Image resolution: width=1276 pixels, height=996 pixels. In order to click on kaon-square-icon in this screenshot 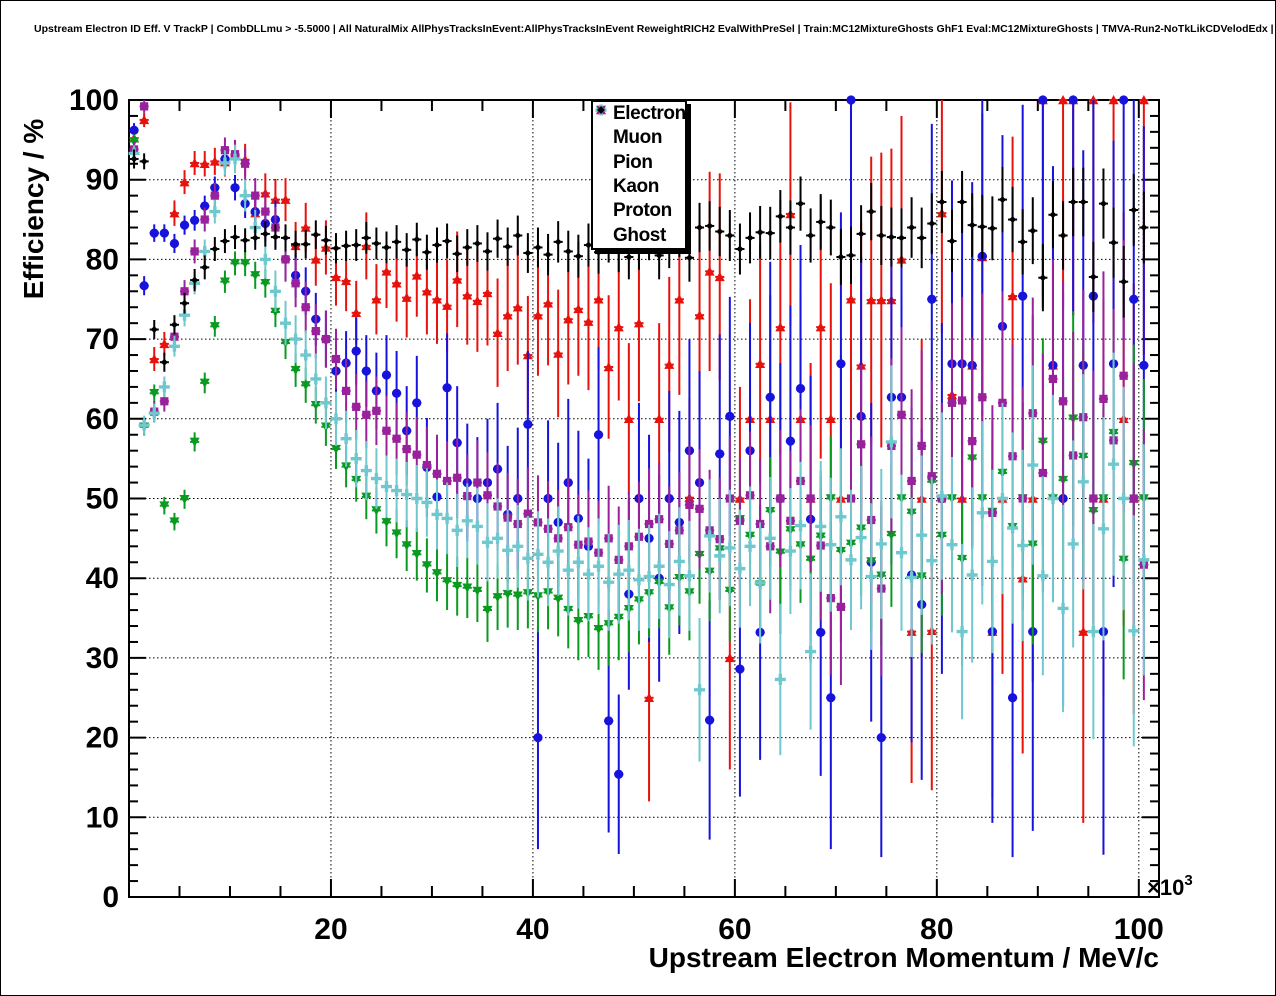, I will do `click(604, 150)`.